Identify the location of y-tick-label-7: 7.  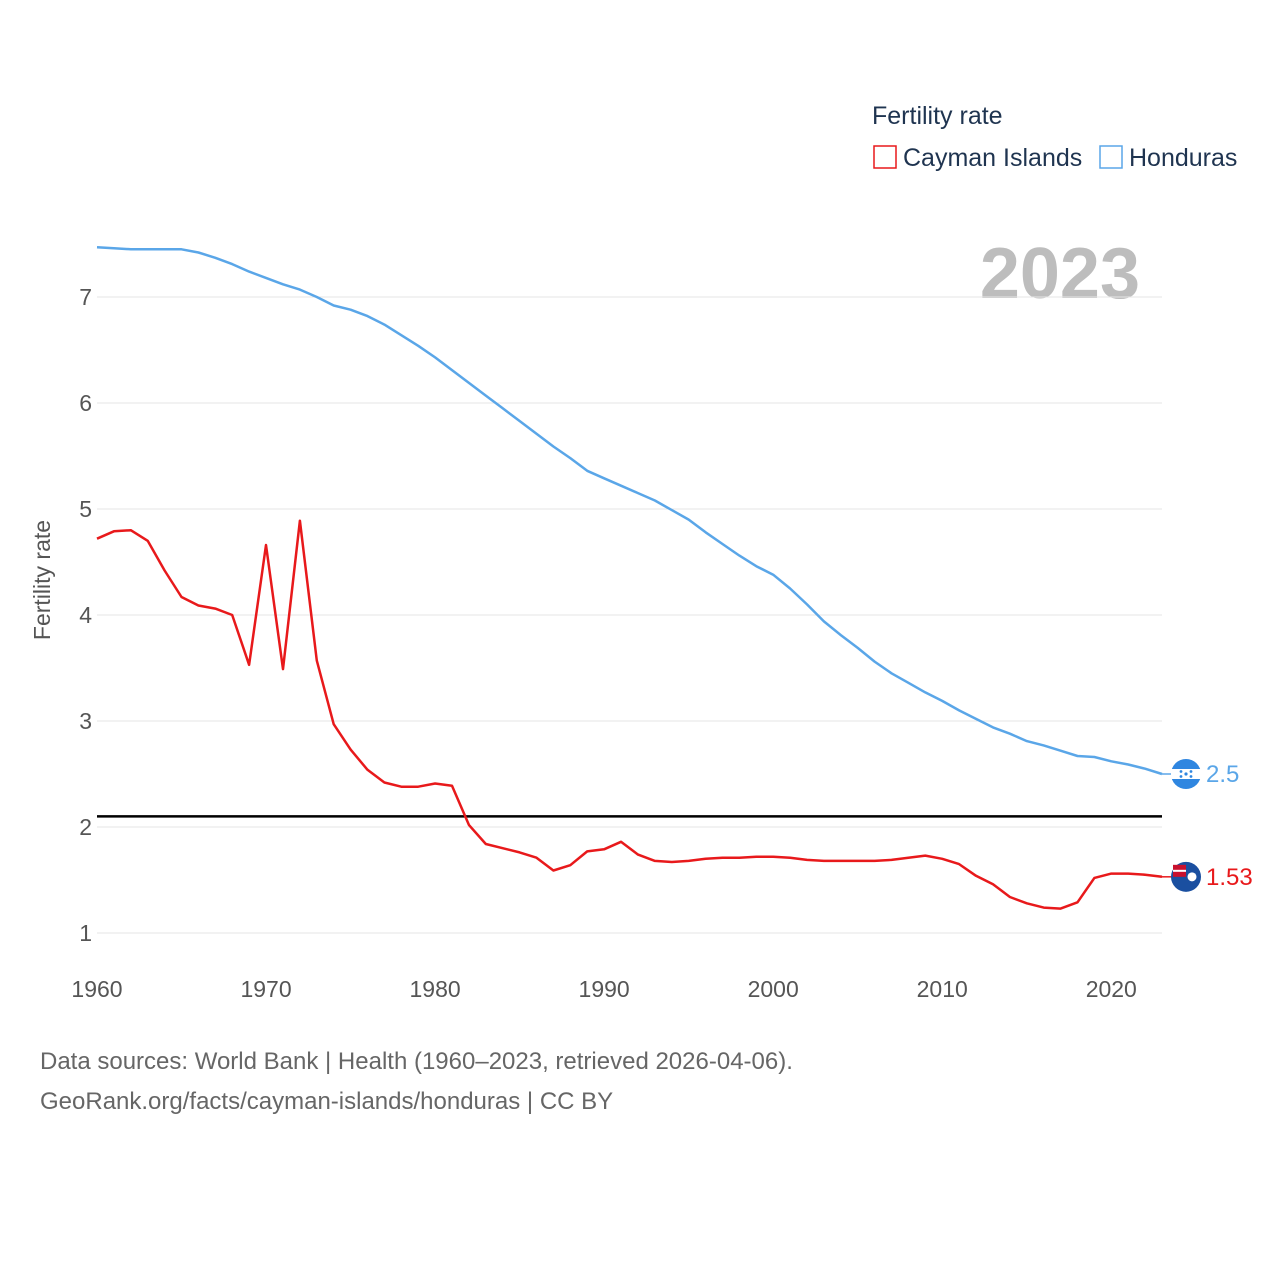
(85, 297).